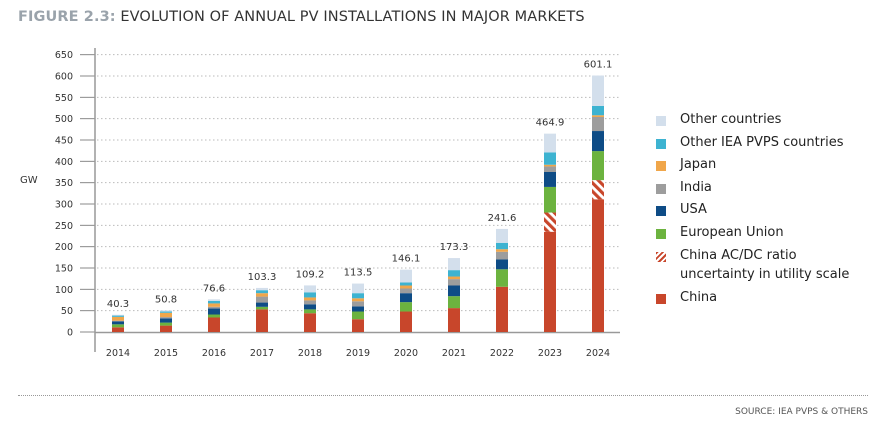 This screenshot has width=880, height=425. I want to click on bar-segment-india-2020, so click(406, 291).